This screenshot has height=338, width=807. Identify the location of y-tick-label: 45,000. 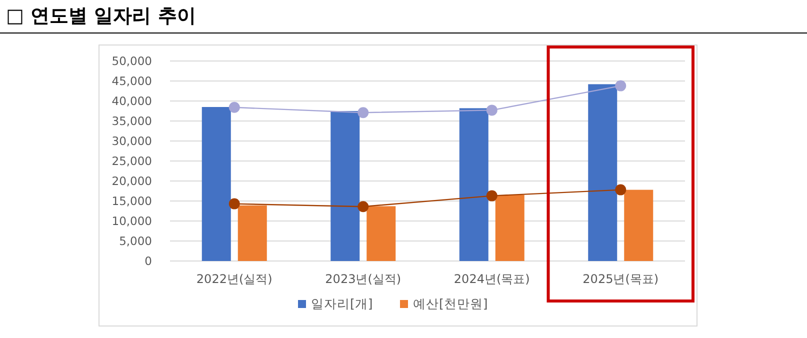
(132, 81).